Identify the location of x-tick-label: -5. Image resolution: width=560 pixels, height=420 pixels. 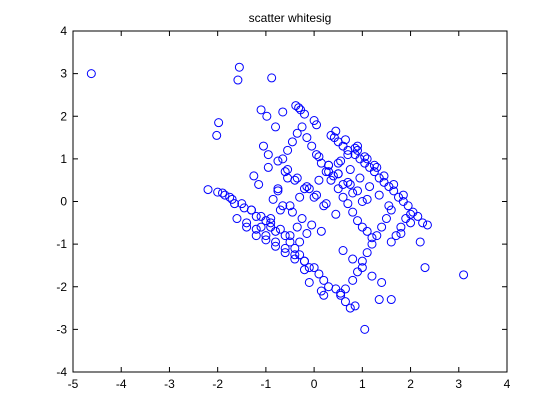
(73, 384).